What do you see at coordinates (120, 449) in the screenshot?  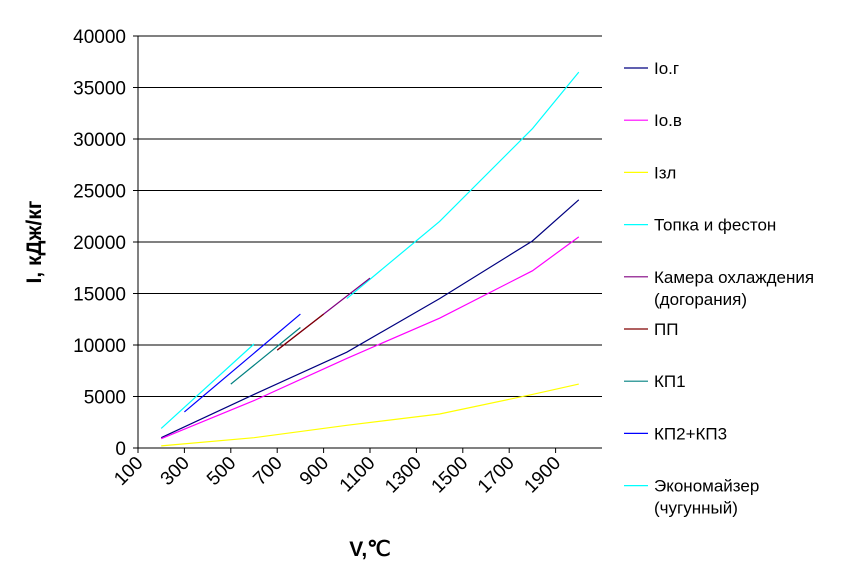 I see `y-tick-label: 0` at bounding box center [120, 449].